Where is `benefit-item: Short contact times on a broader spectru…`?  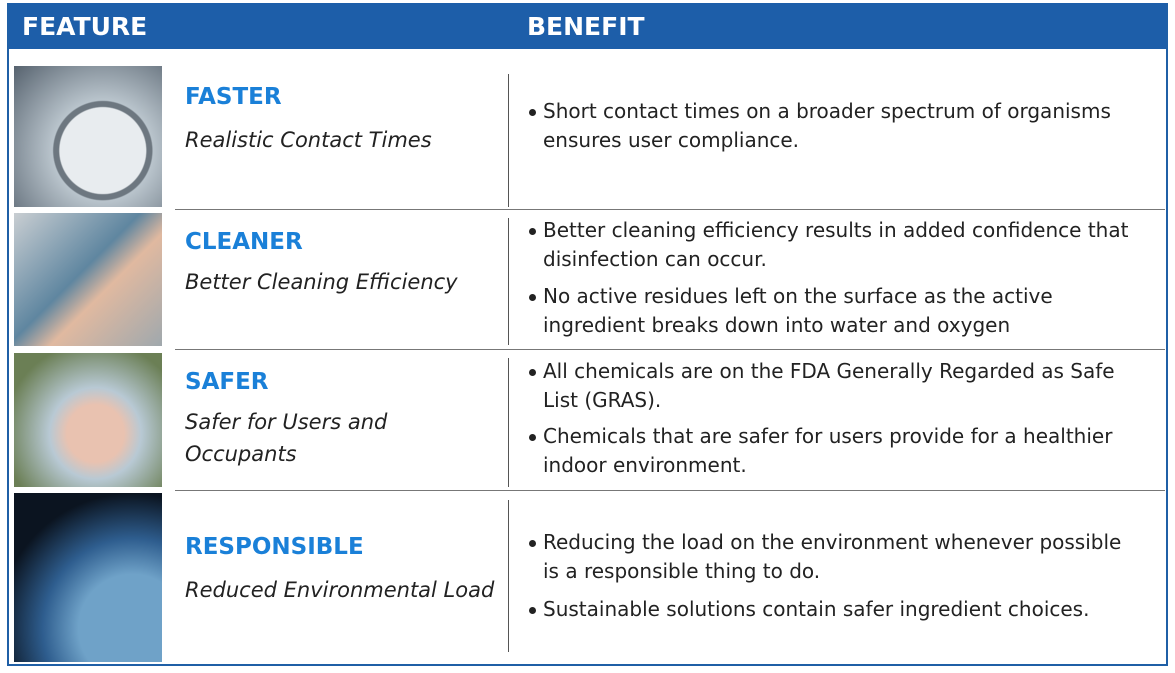
benefit-item: Short contact times on a broader spectru… is located at coordinates (832, 126).